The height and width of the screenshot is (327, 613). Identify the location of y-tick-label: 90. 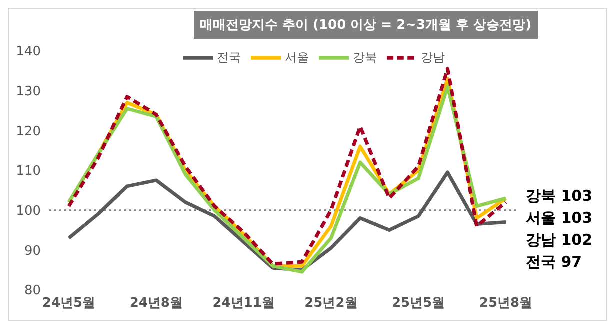
(32, 251).